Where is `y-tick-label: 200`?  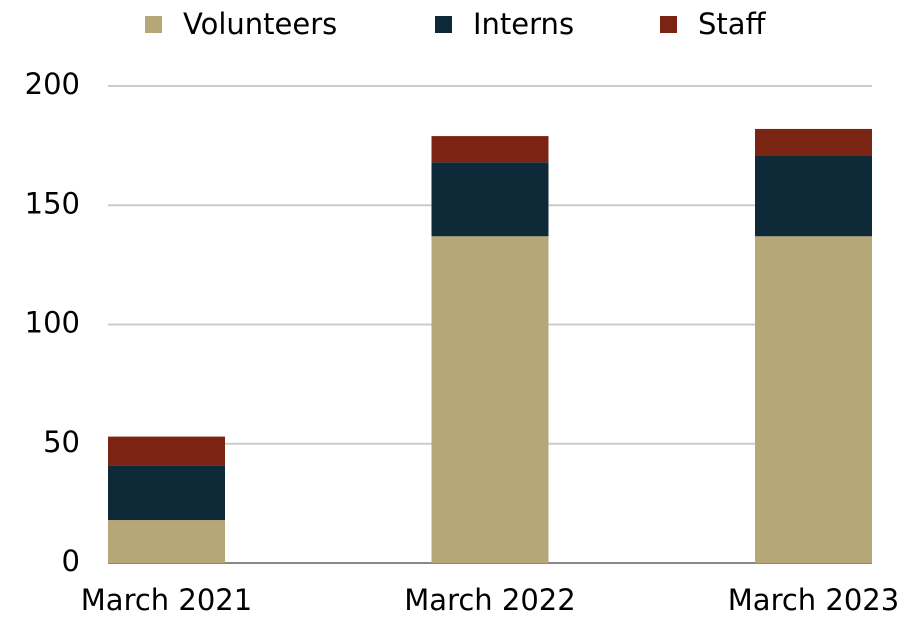 y-tick-label: 200 is located at coordinates (52, 84).